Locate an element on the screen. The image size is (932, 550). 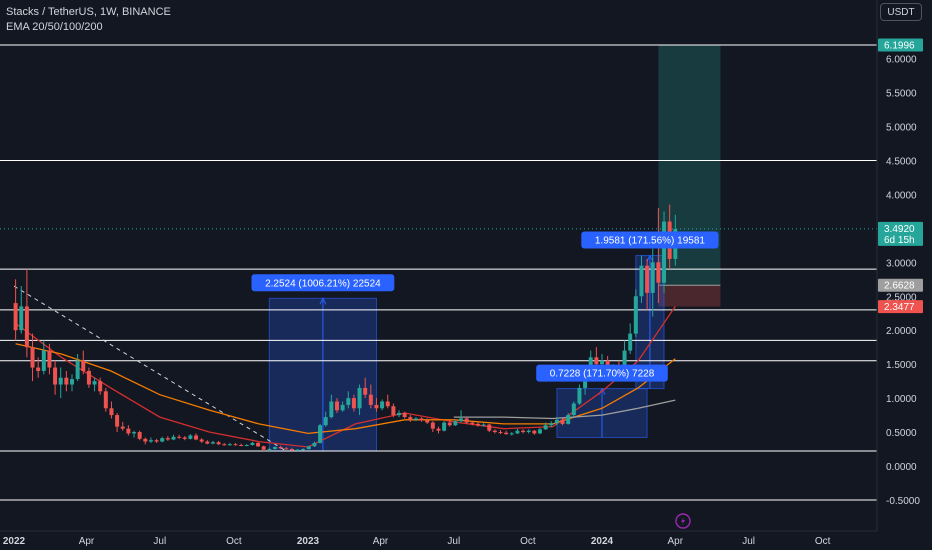
price-tick-label: 4.0000 is located at coordinates (901, 195).